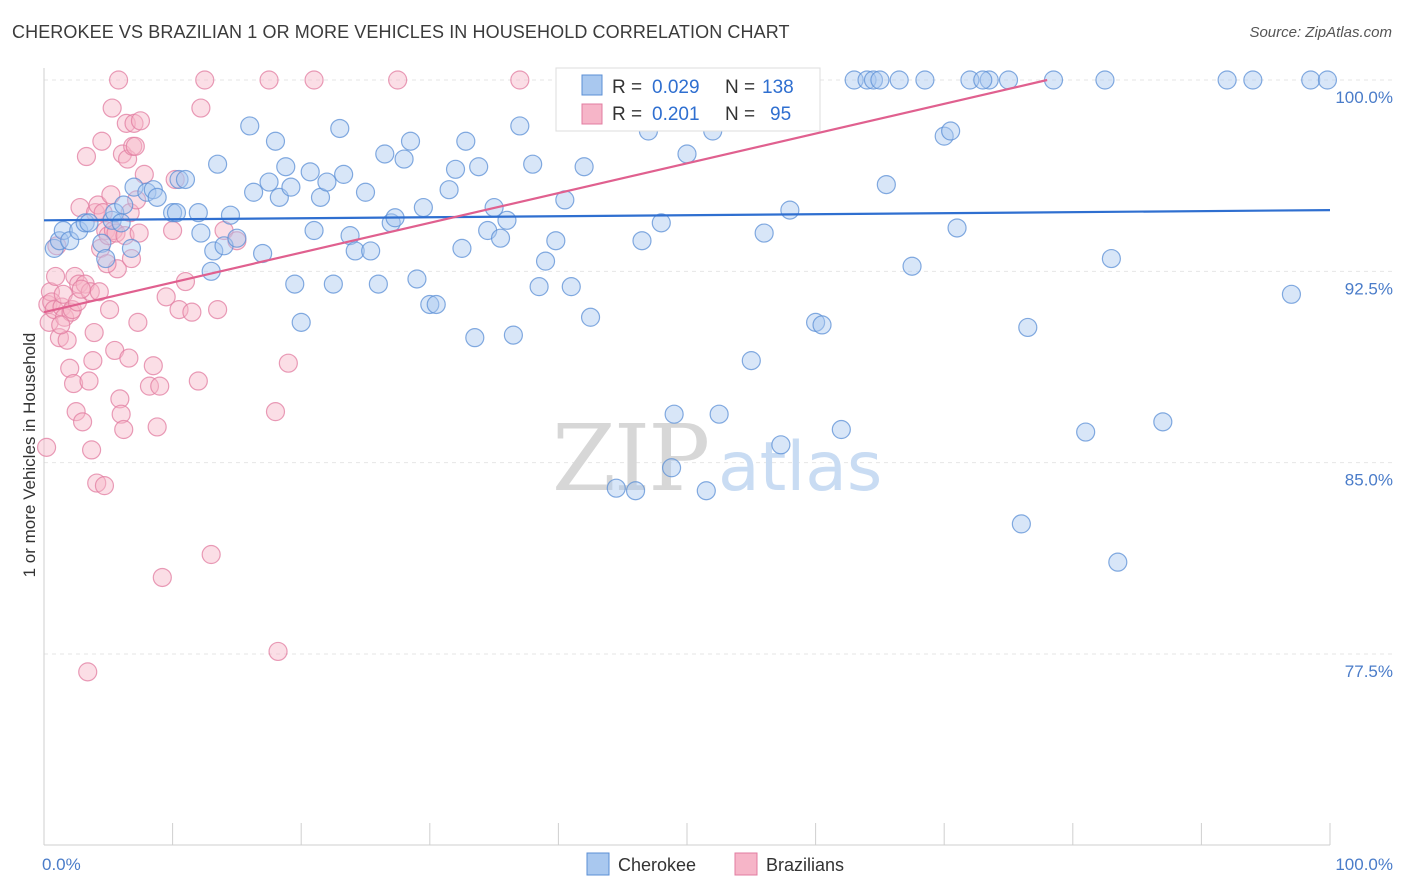  What do you see at coordinates (61, 864) in the screenshot?
I see `x-tick-label-min: 0.0%` at bounding box center [61, 864].